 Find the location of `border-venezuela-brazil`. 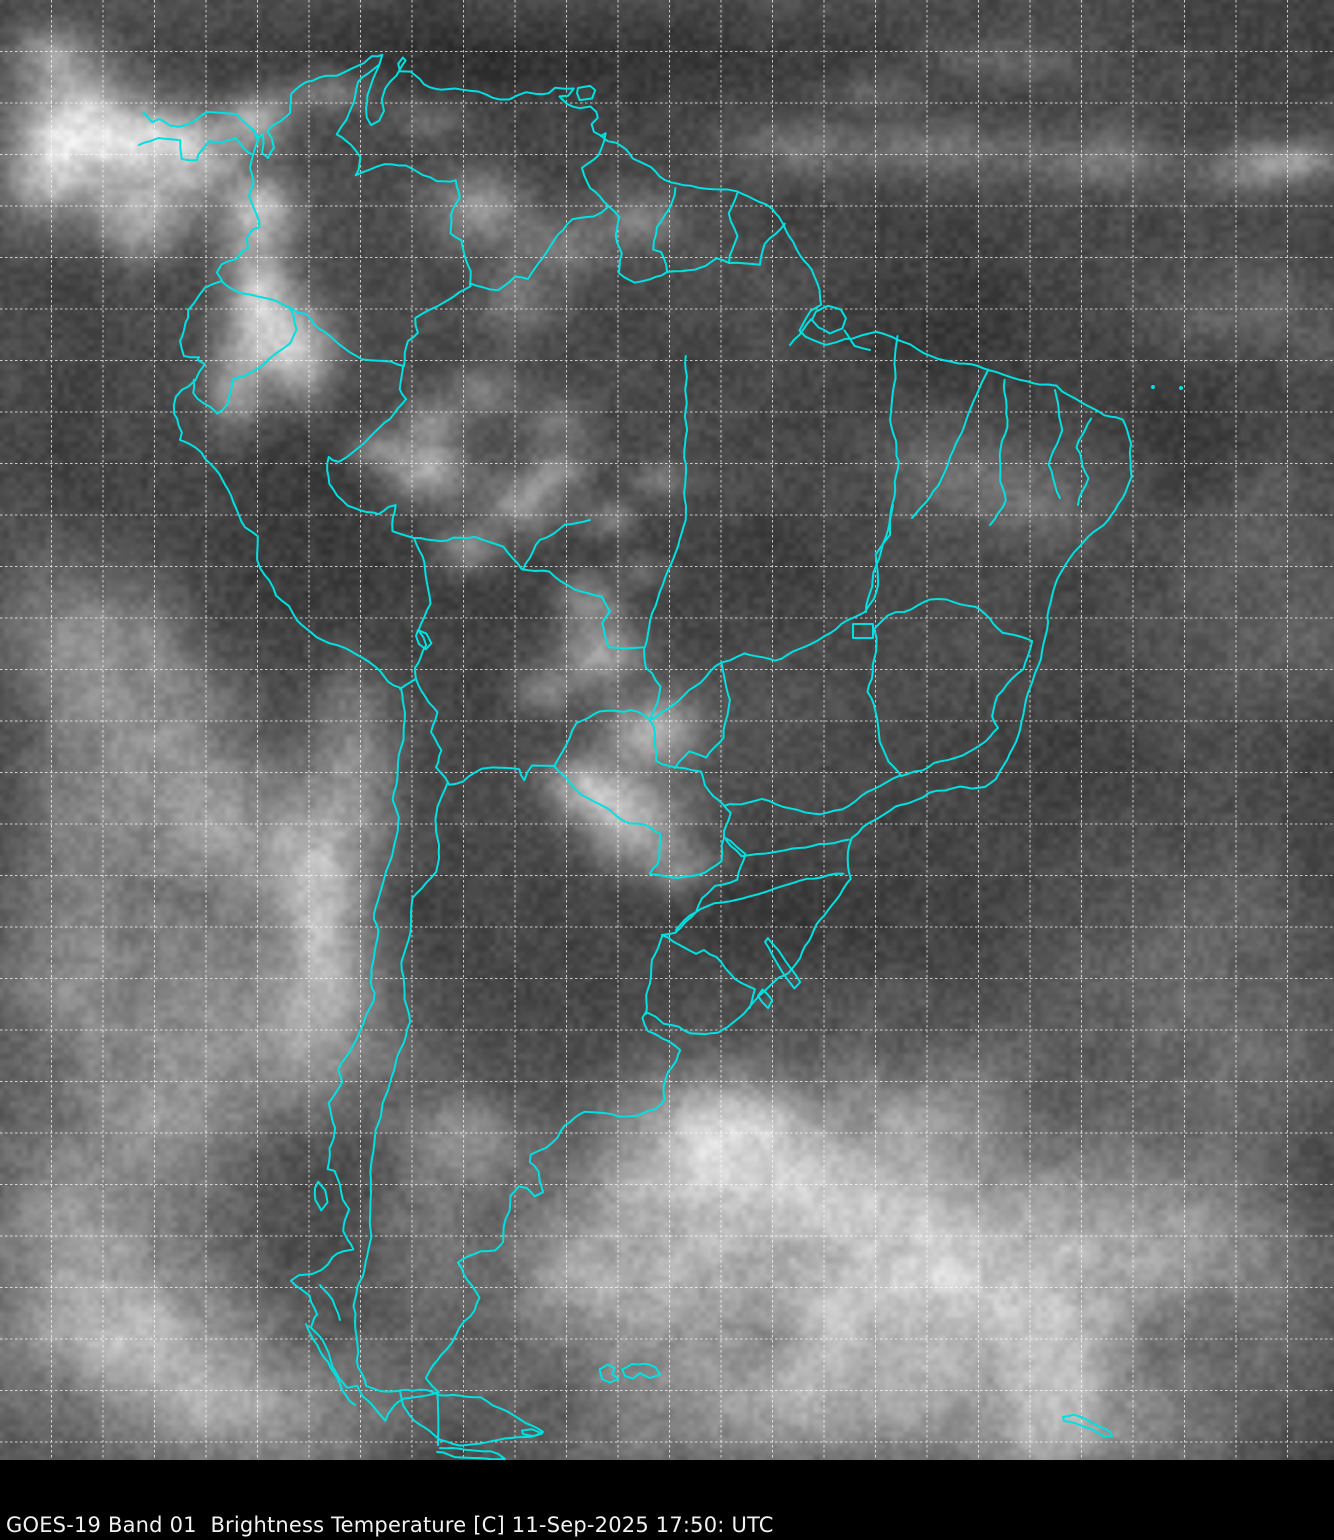

border-venezuela-brazil is located at coordinates (539, 249).